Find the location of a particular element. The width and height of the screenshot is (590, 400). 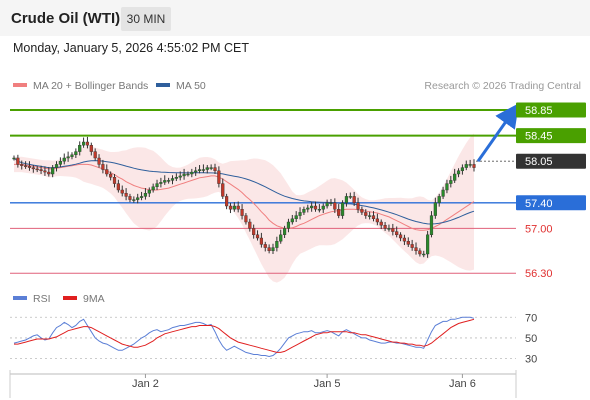

legend-ma20: MA 20 + Bollinger Bands is located at coordinates (80, 86).